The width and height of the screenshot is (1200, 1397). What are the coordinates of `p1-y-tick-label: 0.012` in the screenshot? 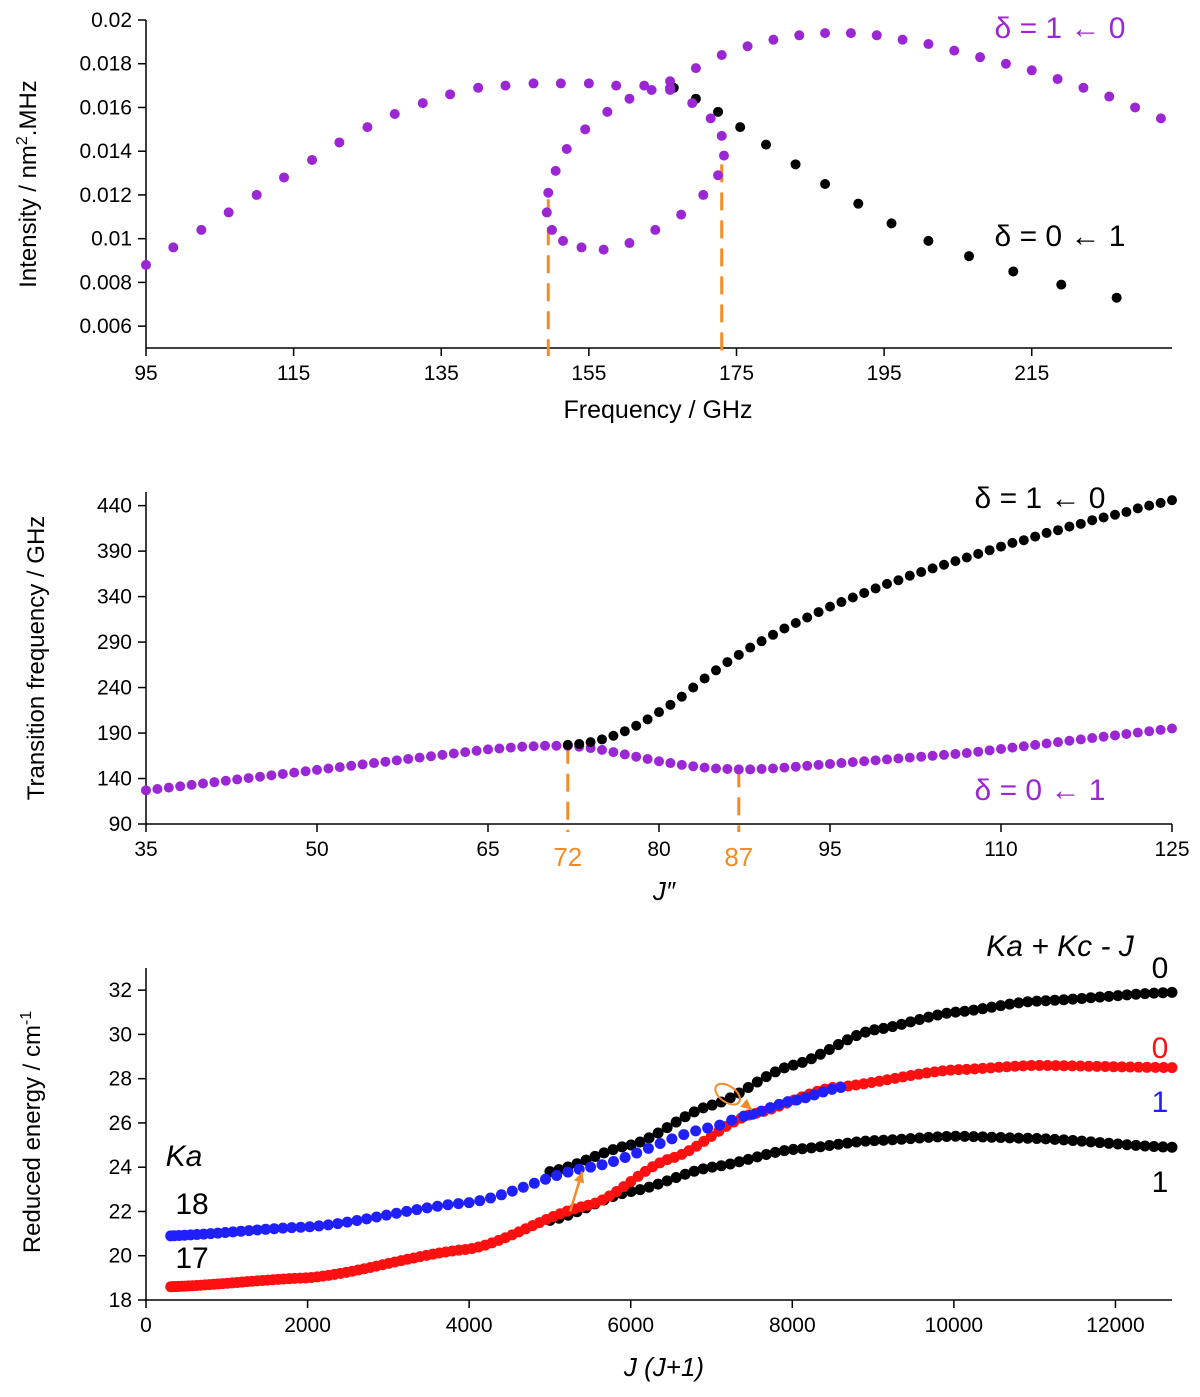 It's located at (105, 195).